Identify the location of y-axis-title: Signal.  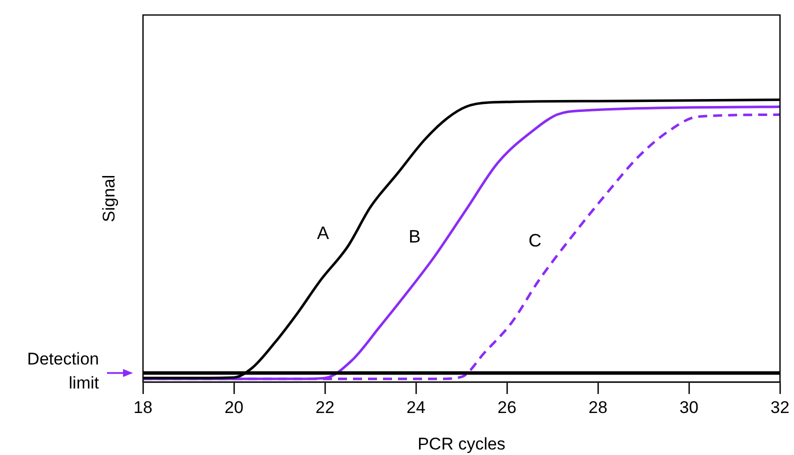
(109, 198).